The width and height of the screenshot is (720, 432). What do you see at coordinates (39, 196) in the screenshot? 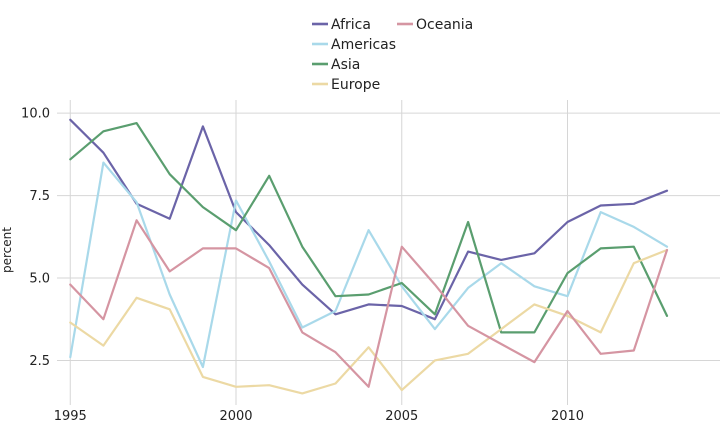
I see `y-tick-label: 7.5` at bounding box center [39, 196].